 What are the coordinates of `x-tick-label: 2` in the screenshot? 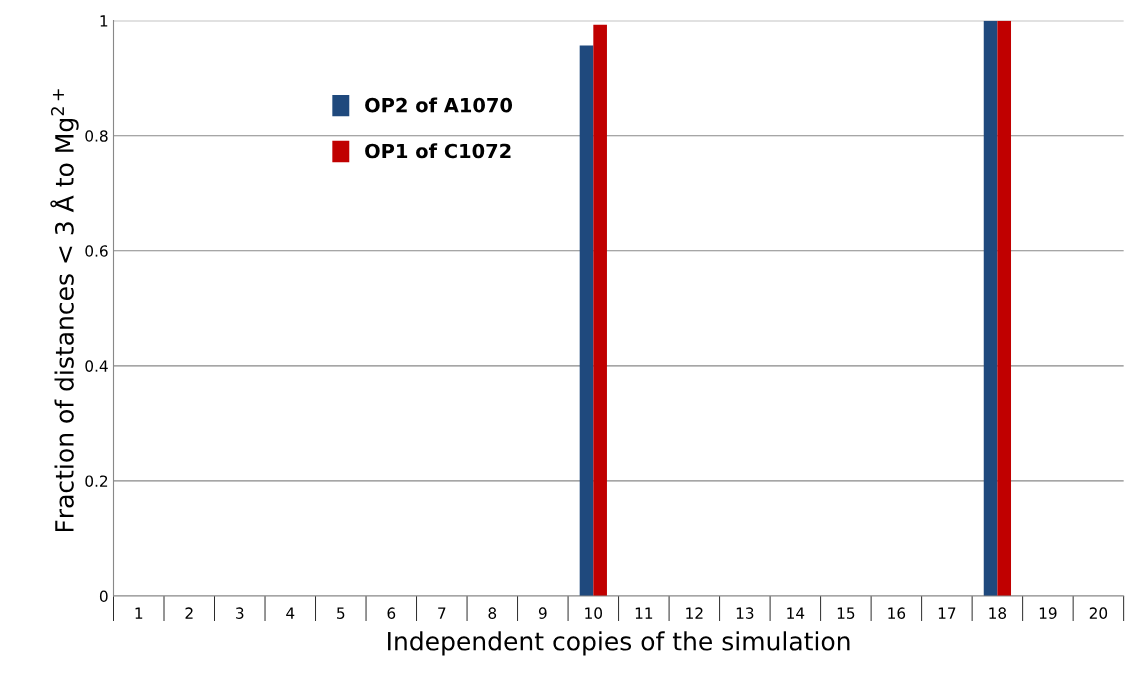 It's located at (189, 613).